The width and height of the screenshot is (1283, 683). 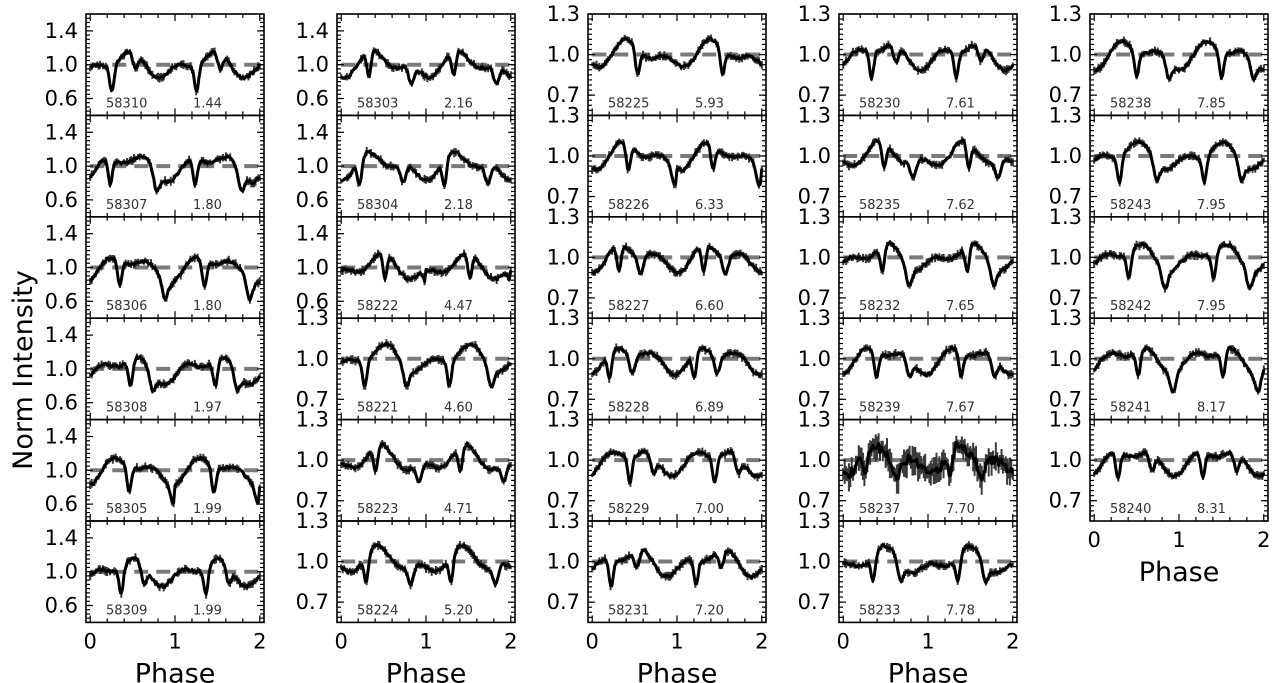 I want to click on panel-value-label: 7.00, so click(x=709, y=509).